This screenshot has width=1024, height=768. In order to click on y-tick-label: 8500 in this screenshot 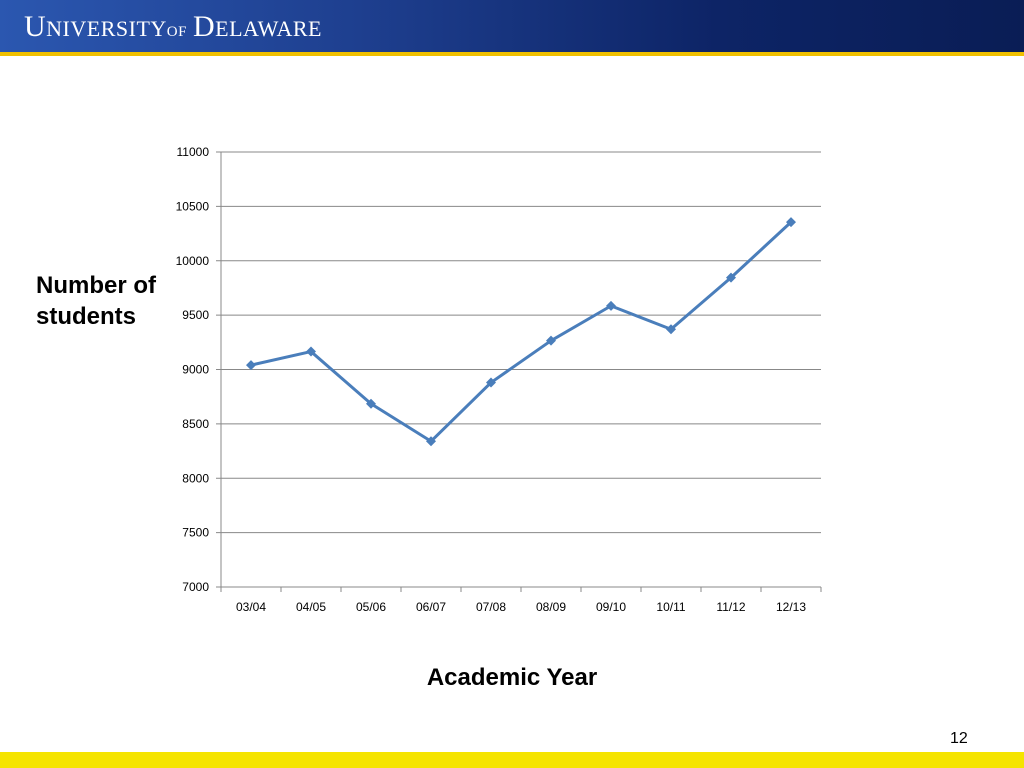, I will do `click(195, 424)`.